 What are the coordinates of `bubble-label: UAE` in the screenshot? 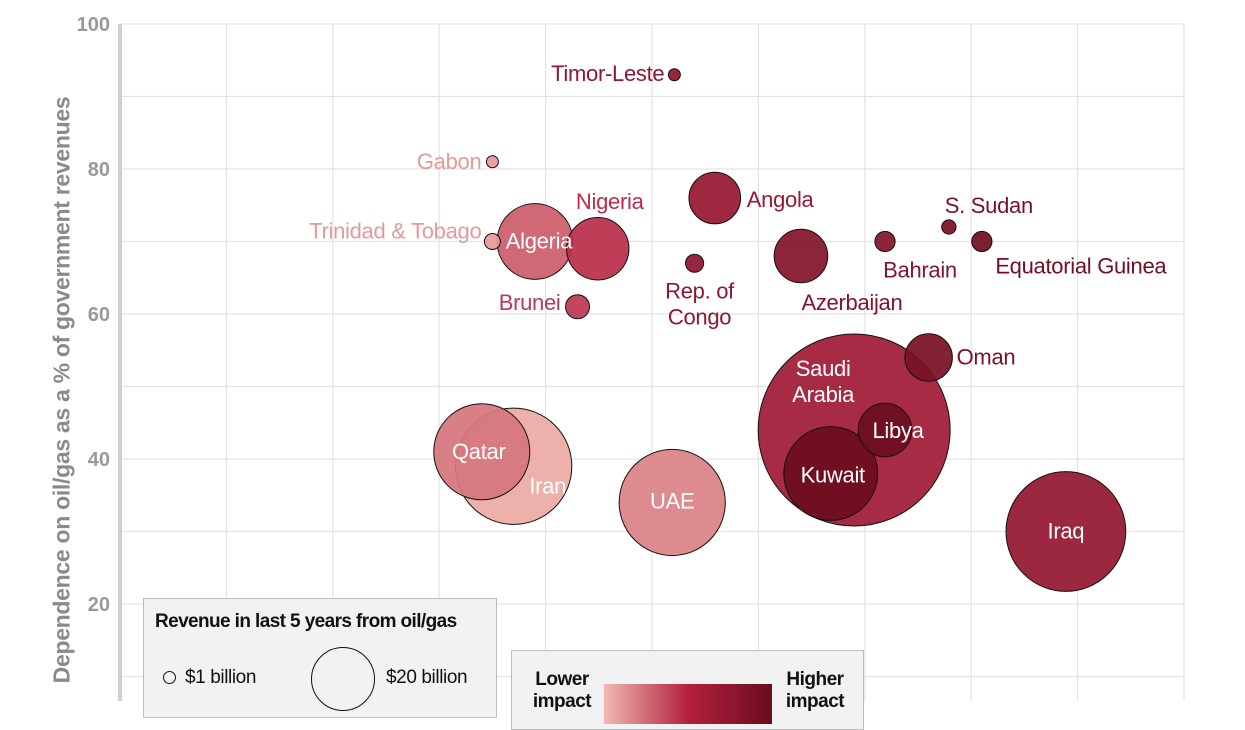 It's located at (672, 501).